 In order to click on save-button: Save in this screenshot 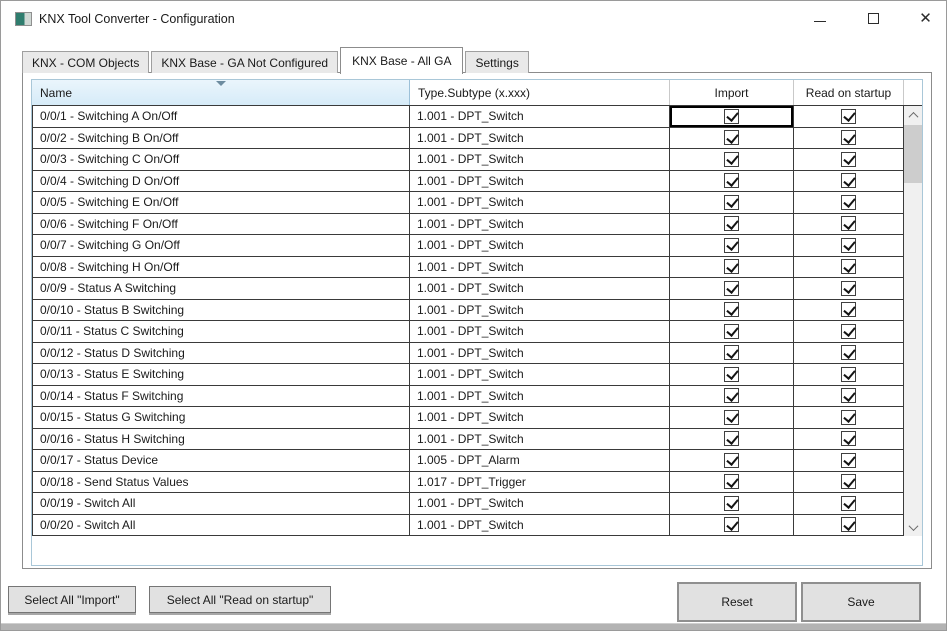, I will do `click(861, 602)`.